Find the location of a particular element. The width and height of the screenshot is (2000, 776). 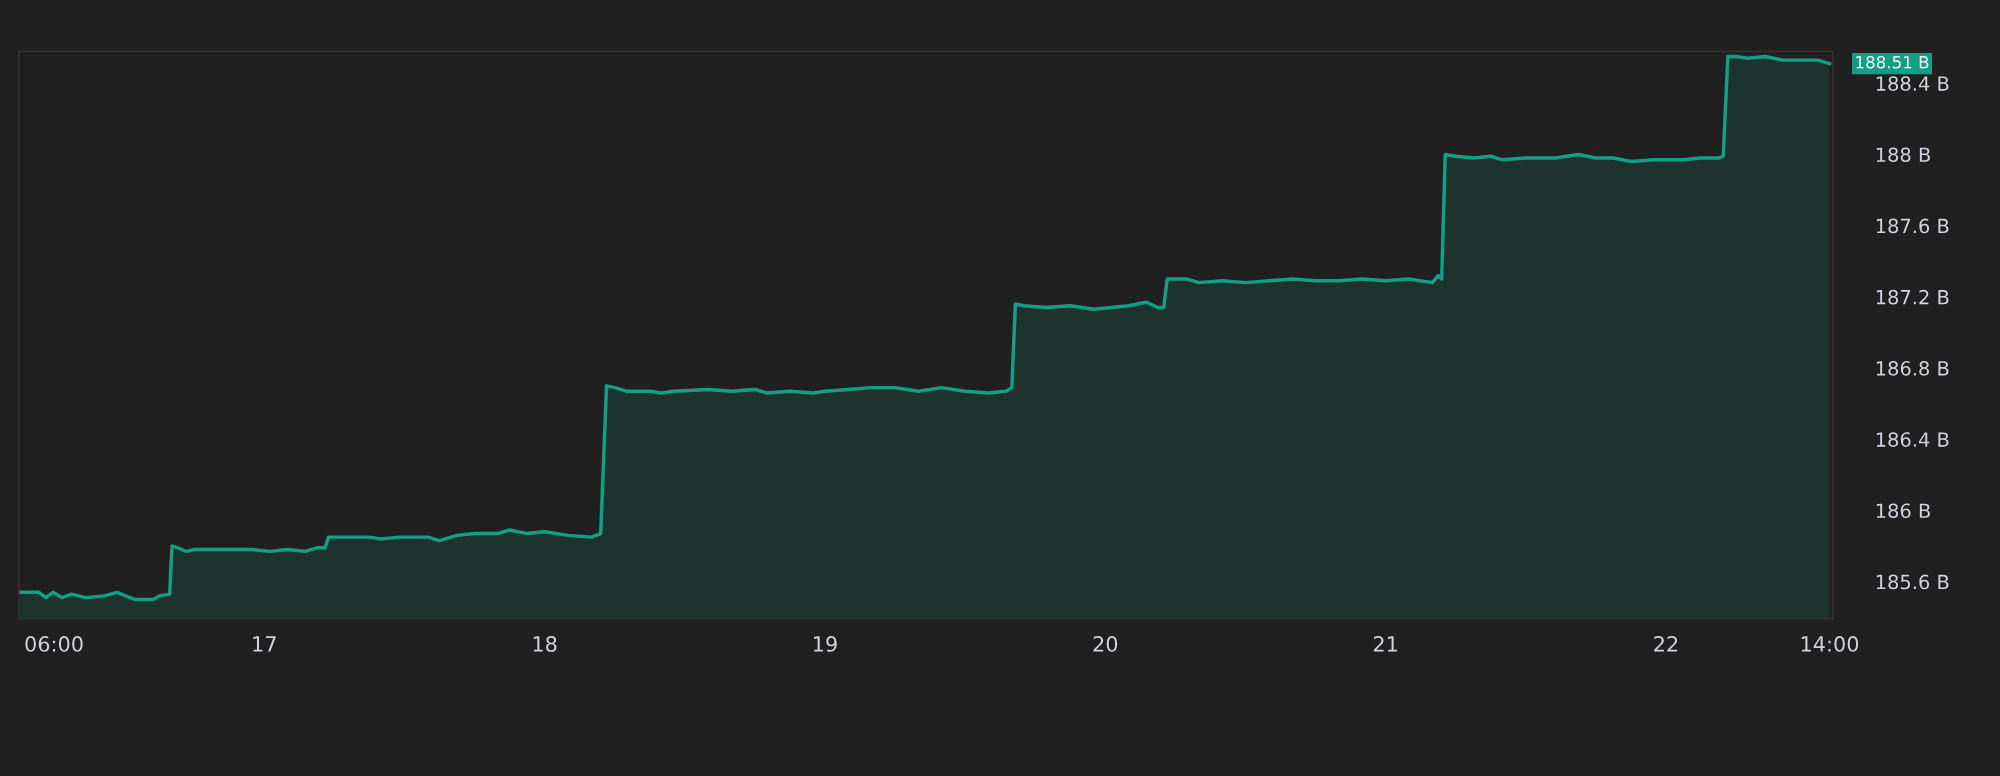

x-tick-label: 22 is located at coordinates (1666, 644).